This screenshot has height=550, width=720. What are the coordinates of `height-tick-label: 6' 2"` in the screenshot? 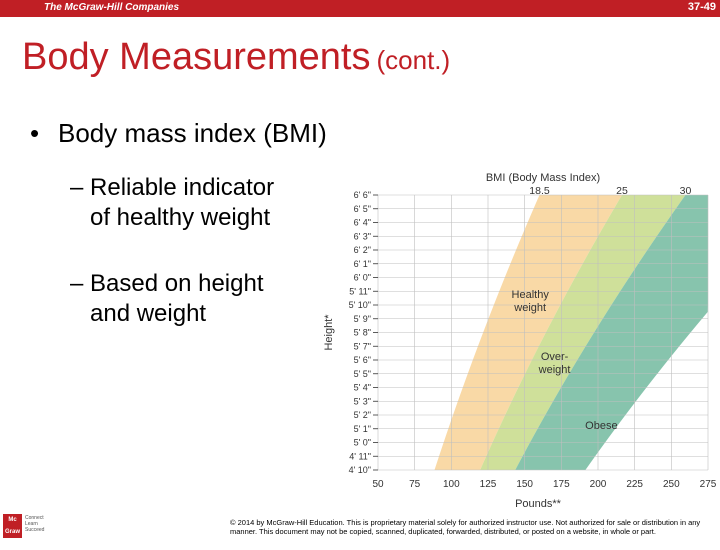 It's located at (362, 250).